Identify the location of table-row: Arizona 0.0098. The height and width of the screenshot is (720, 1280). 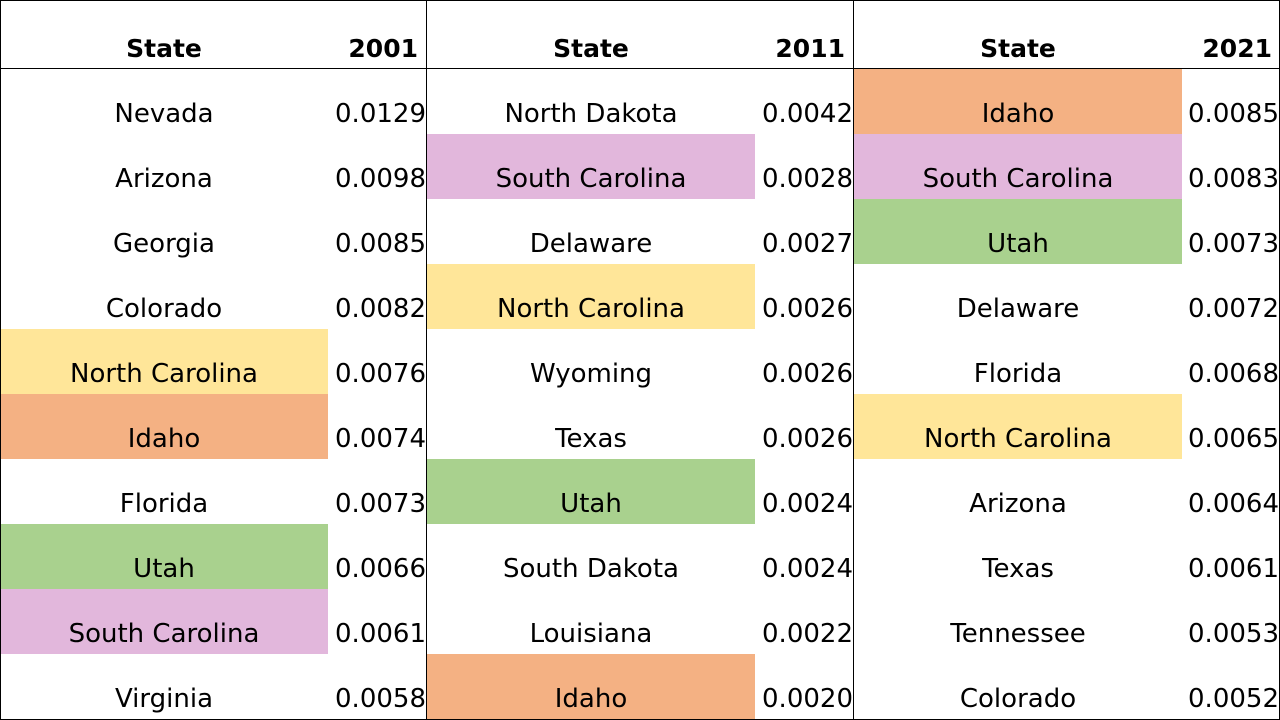
(213, 166).